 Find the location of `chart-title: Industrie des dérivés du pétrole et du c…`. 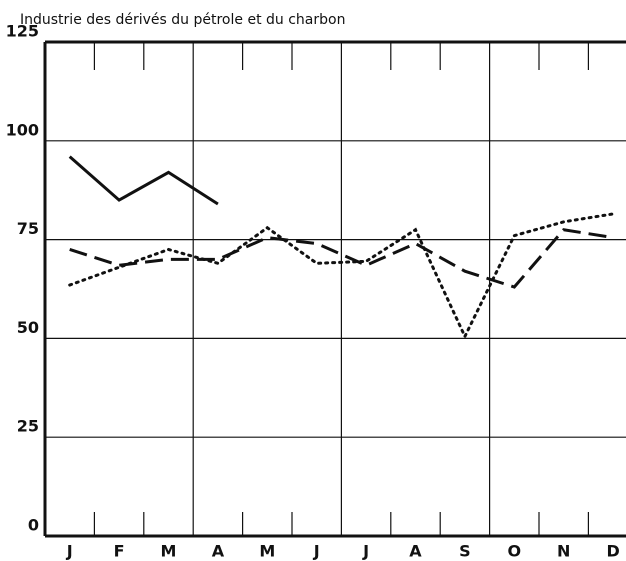

chart-title: Industrie des dérivés du pétrole et du c… is located at coordinates (182, 20).